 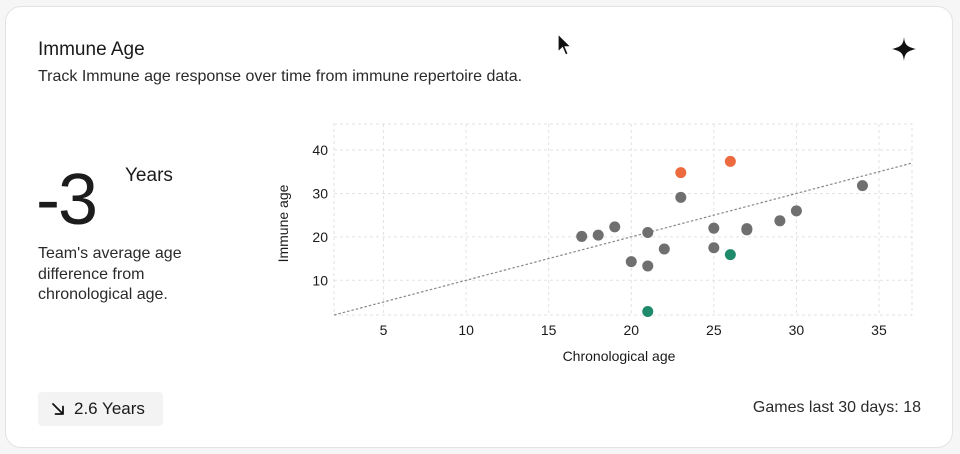 What do you see at coordinates (91, 49) in the screenshot?
I see `card-title: Immune Age` at bounding box center [91, 49].